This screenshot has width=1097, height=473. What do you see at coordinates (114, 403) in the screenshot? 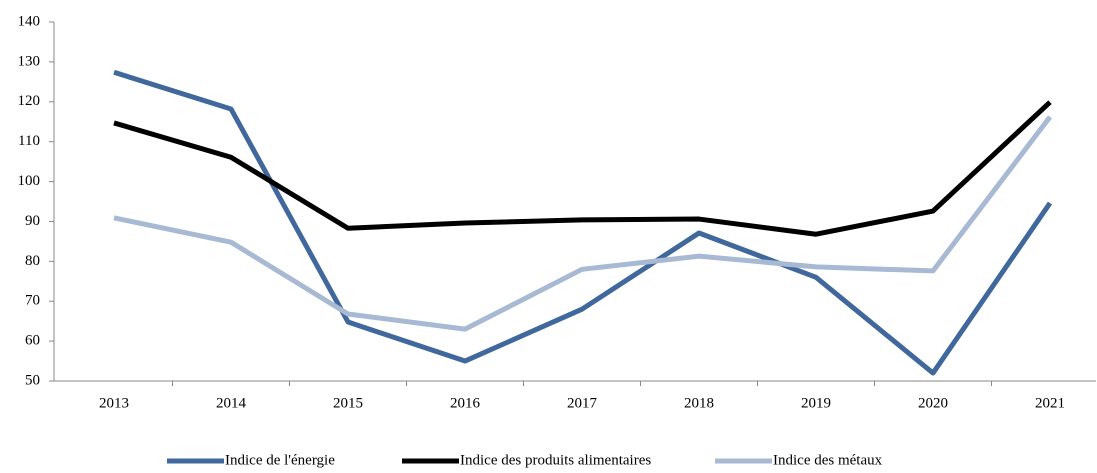
I see `x-tick-label: 2013` at bounding box center [114, 403].